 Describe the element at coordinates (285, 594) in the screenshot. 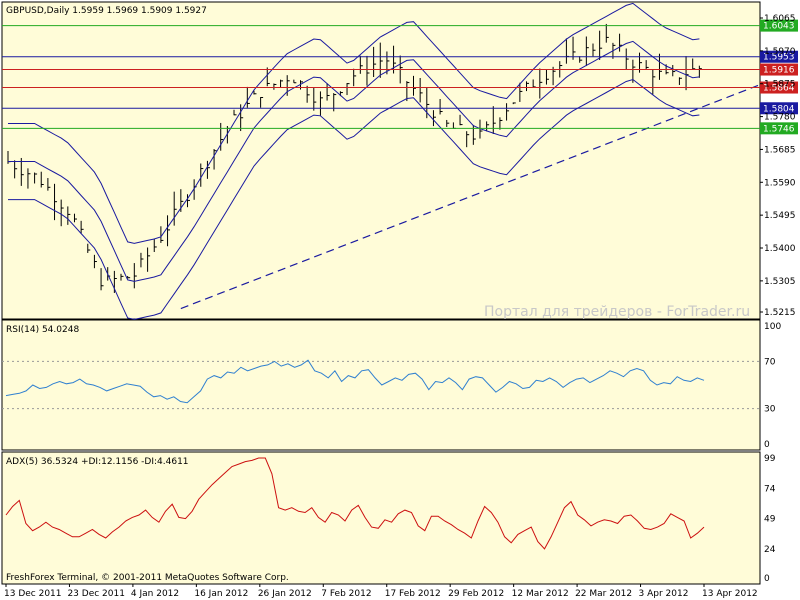

I see `date-tick-label: 26 Jan 2012` at that location.